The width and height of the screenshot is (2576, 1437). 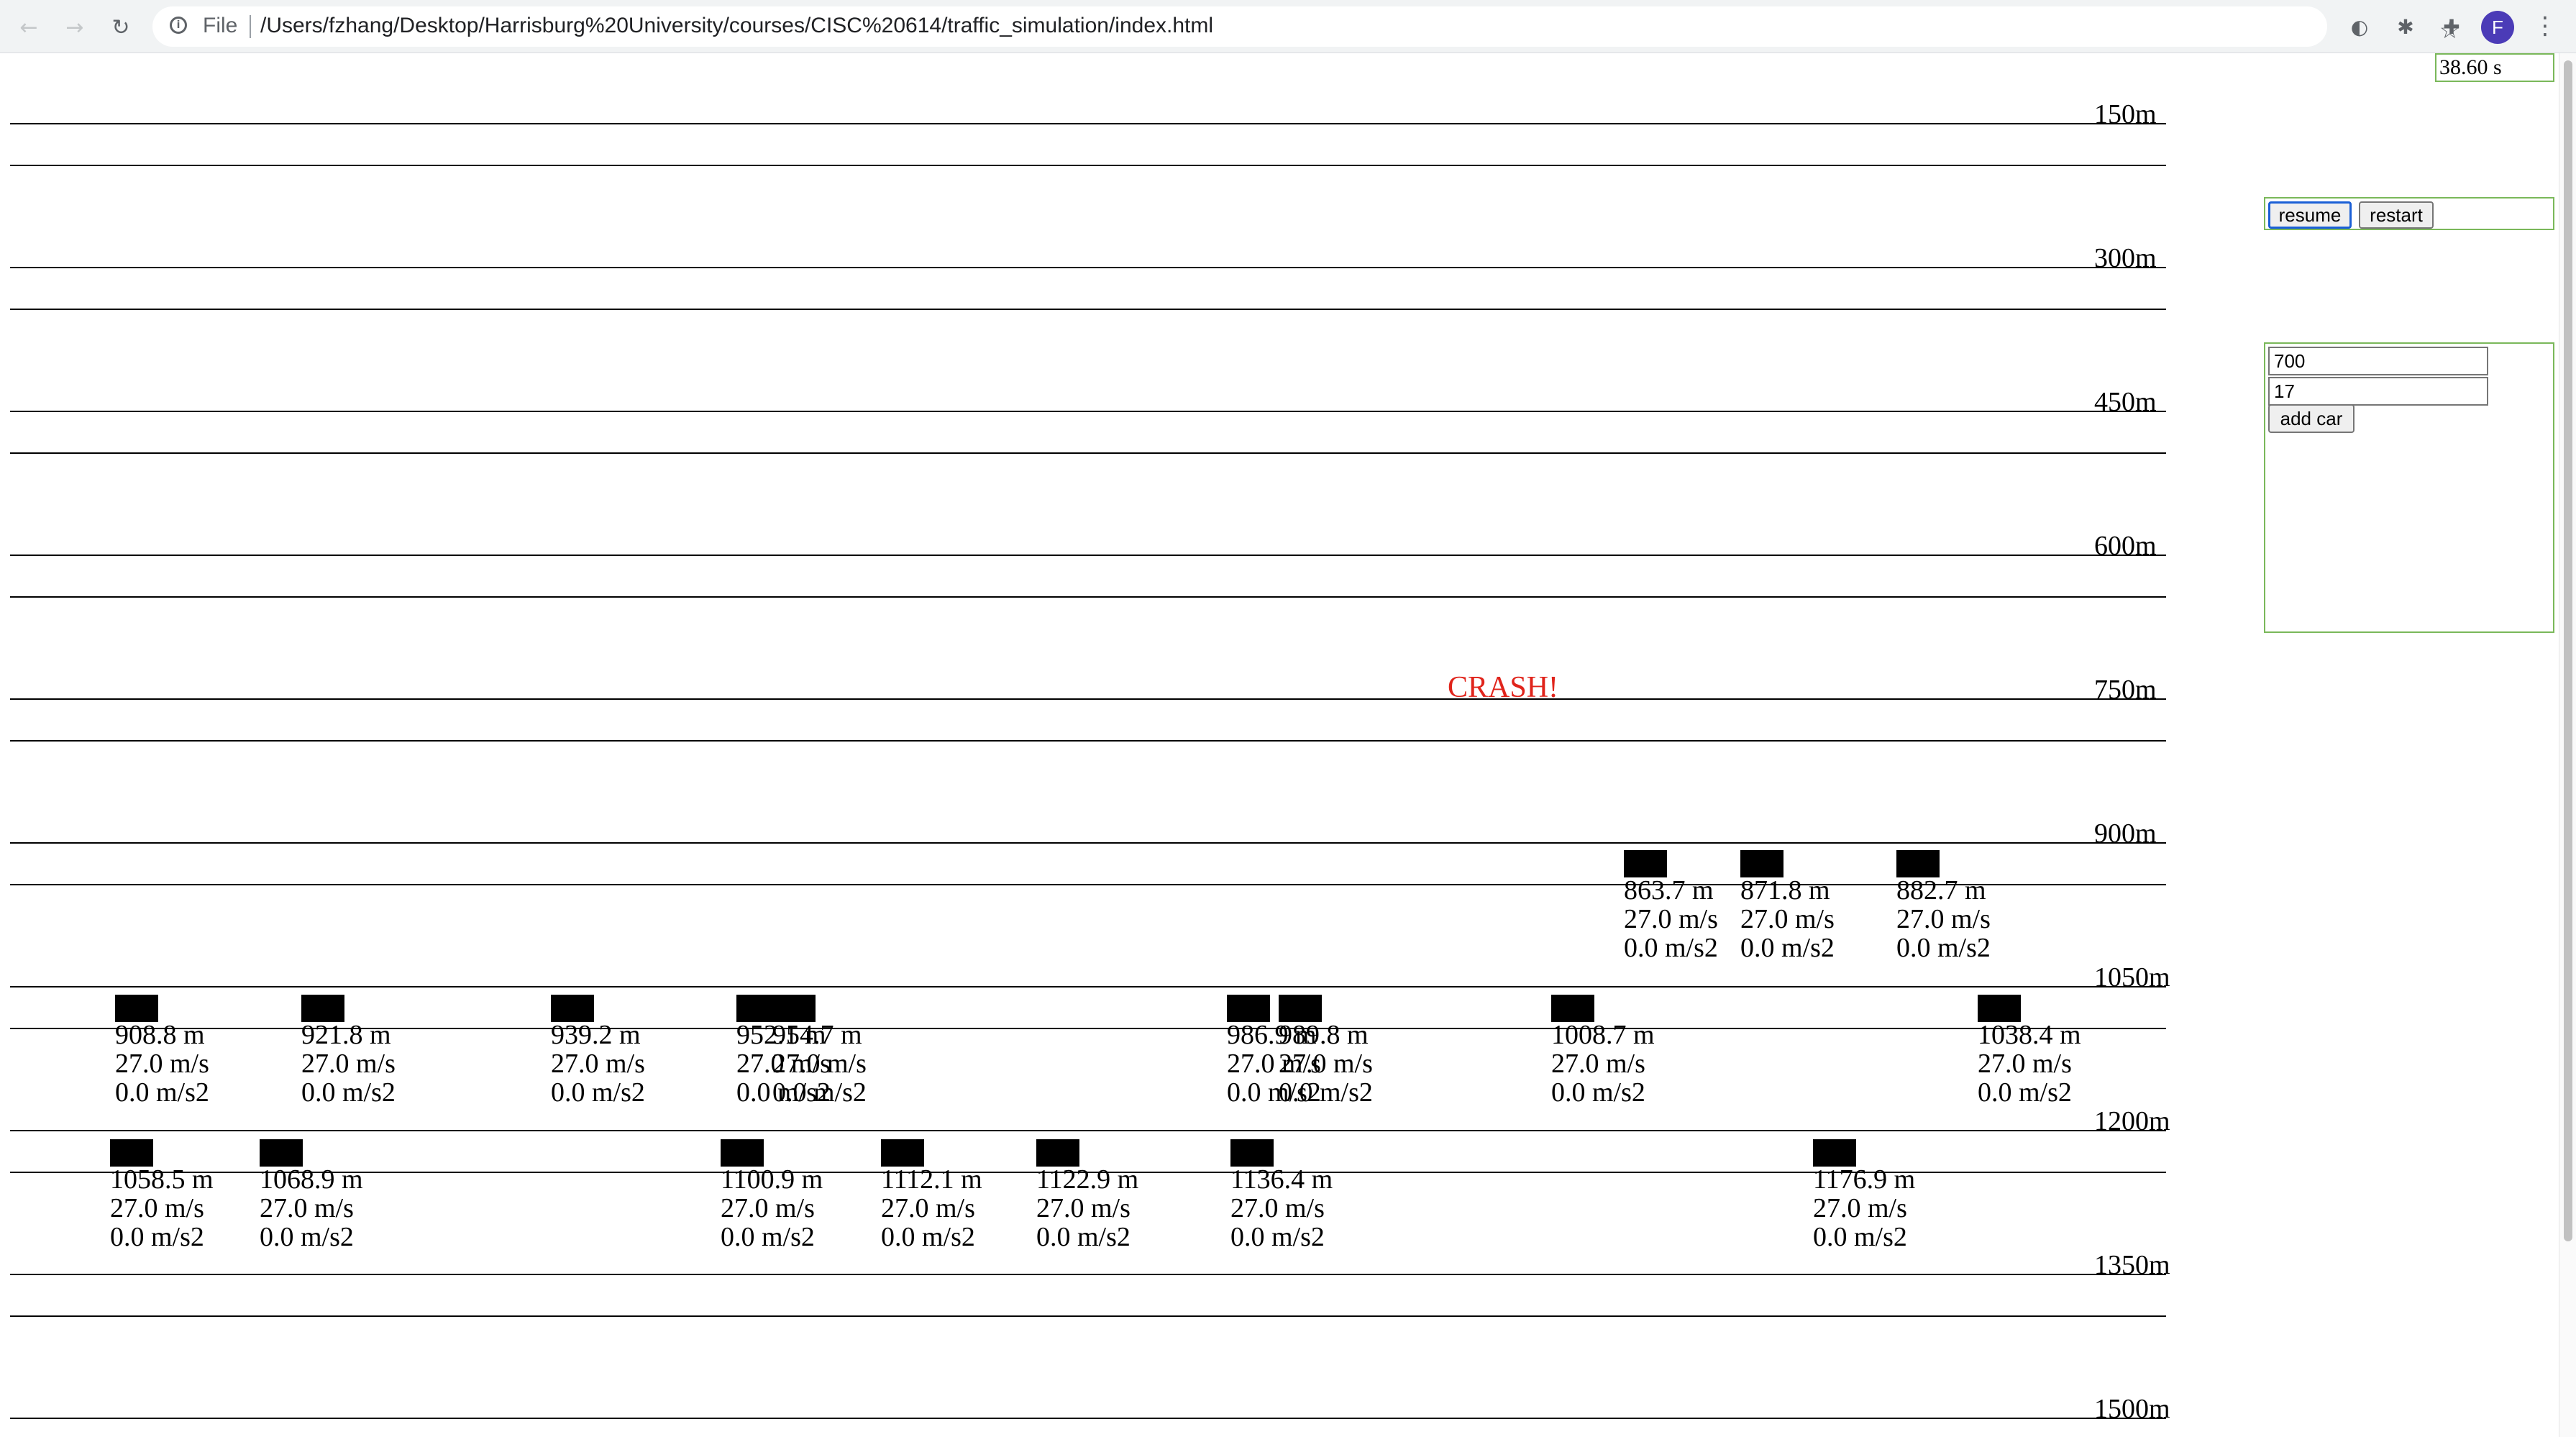 I want to click on car-position-label: 939.2 m, so click(x=596, y=1035).